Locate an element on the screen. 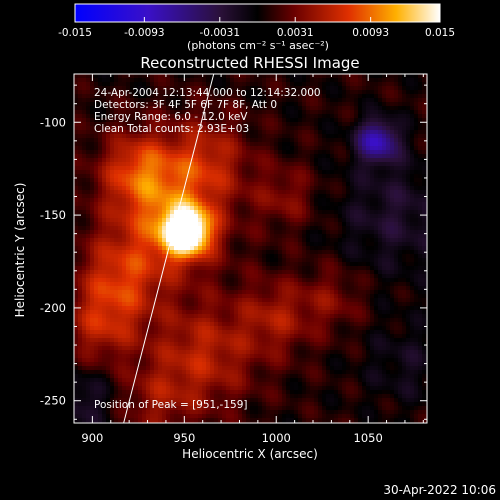  chart-title: Reconstructed RHESSI Image is located at coordinates (249, 63).